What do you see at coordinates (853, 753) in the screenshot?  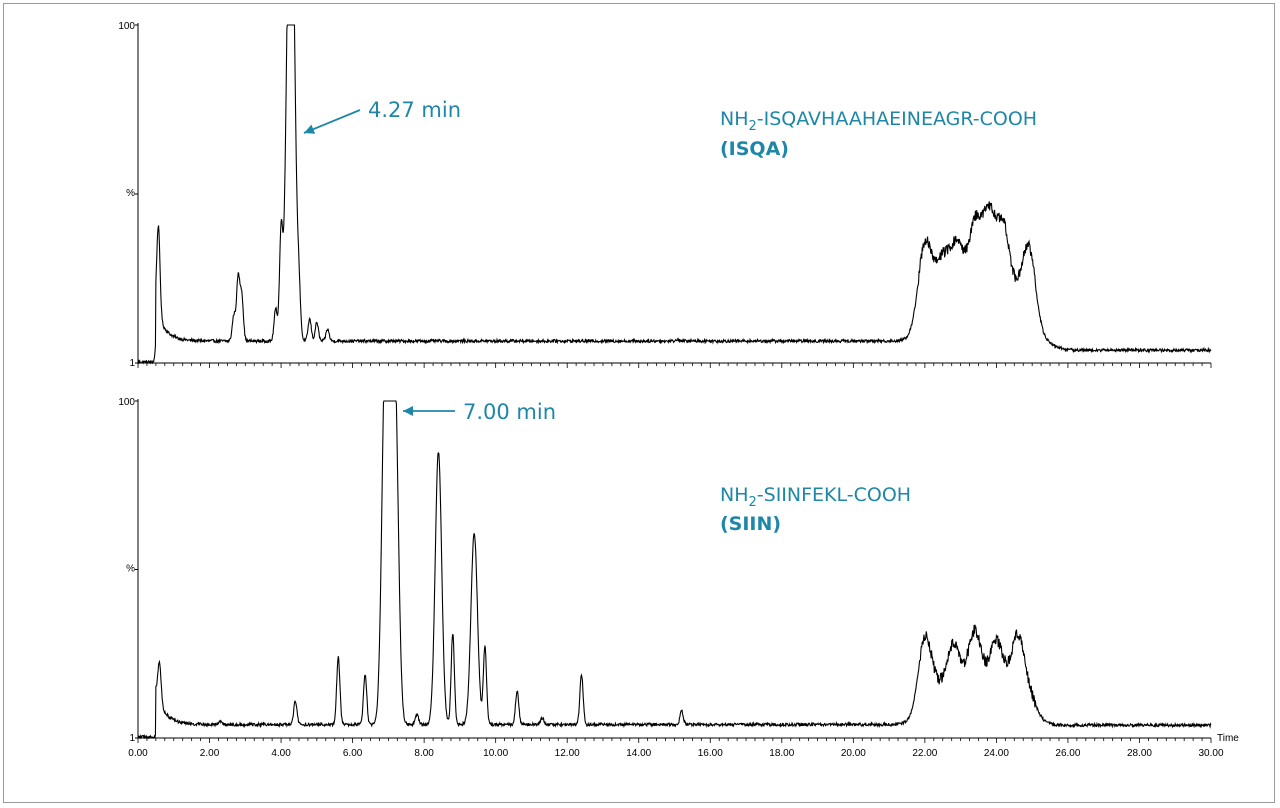 I see `x-tick-label: 20.00` at bounding box center [853, 753].